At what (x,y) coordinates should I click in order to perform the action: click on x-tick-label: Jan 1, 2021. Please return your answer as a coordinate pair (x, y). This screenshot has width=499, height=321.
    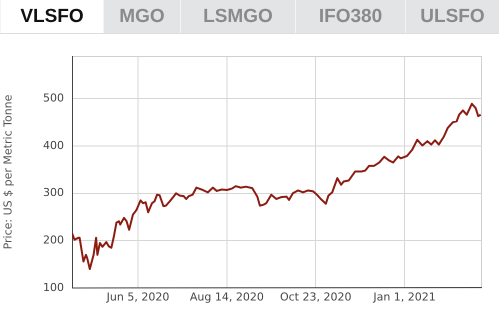
    Looking at the image, I should click on (404, 297).